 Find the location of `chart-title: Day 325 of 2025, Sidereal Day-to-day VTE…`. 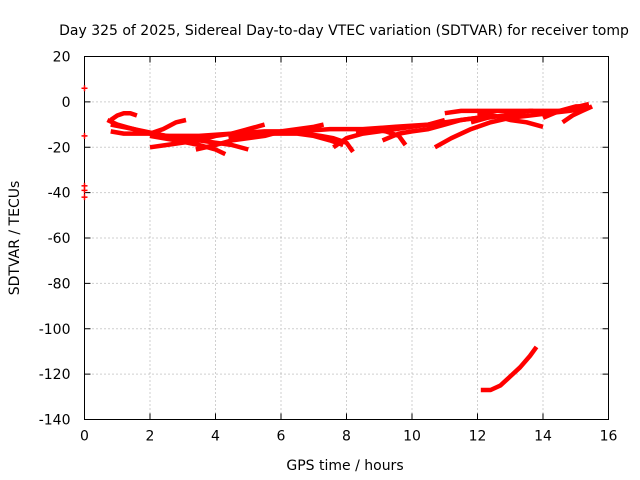

chart-title: Day 325 of 2025, Sidereal Day-to-day VTE… is located at coordinates (344, 31).